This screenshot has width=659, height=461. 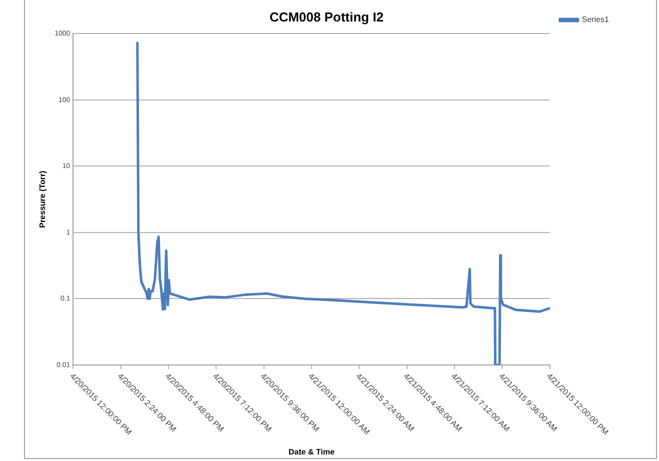 I want to click on y-axis-title: Pressure (Torr), so click(x=43, y=199).